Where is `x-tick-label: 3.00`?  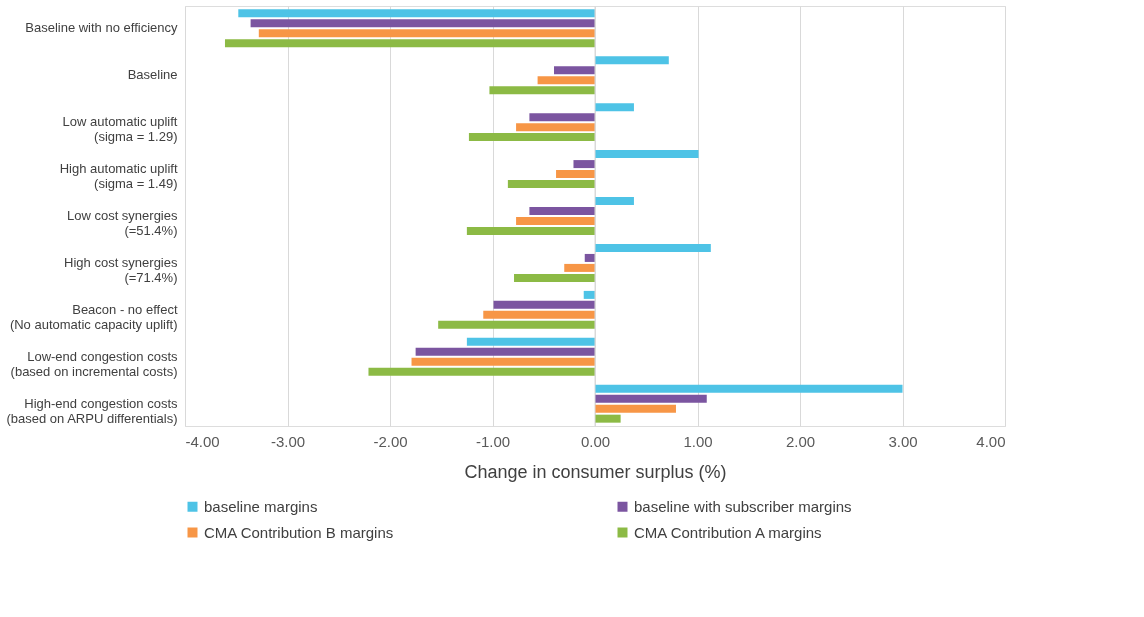 x-tick-label: 3.00 is located at coordinates (903, 441).